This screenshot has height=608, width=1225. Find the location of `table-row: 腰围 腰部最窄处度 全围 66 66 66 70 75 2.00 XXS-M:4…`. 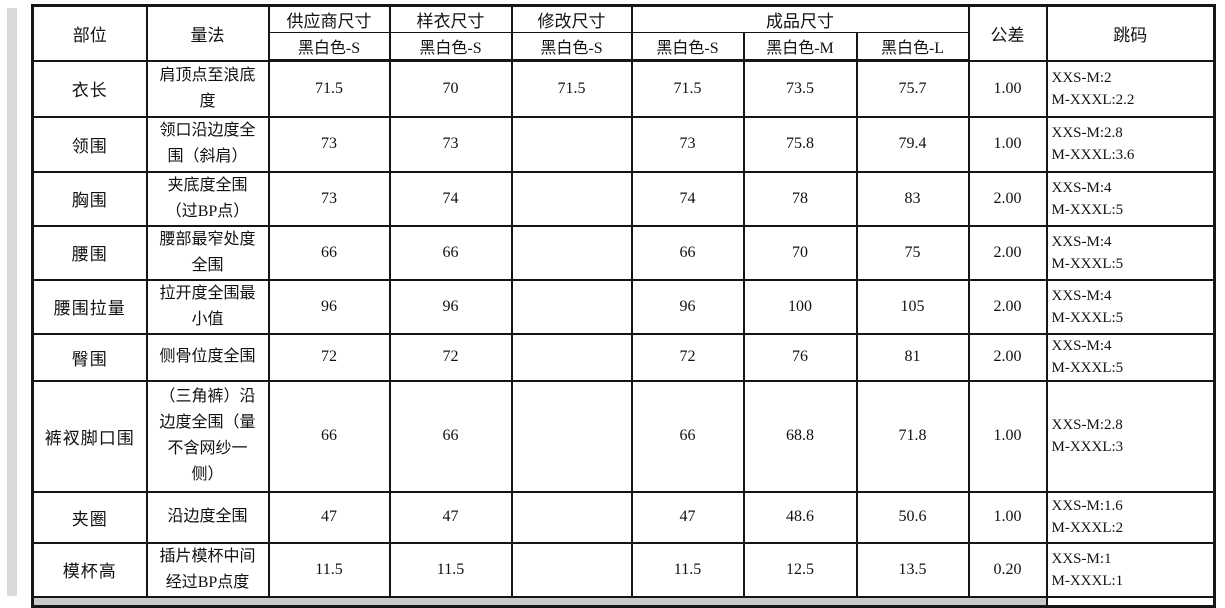

table-row: 腰围 腰部最窄处度 全围 66 66 66 70 75 2.00 XXS-M:4… is located at coordinates (623, 252).